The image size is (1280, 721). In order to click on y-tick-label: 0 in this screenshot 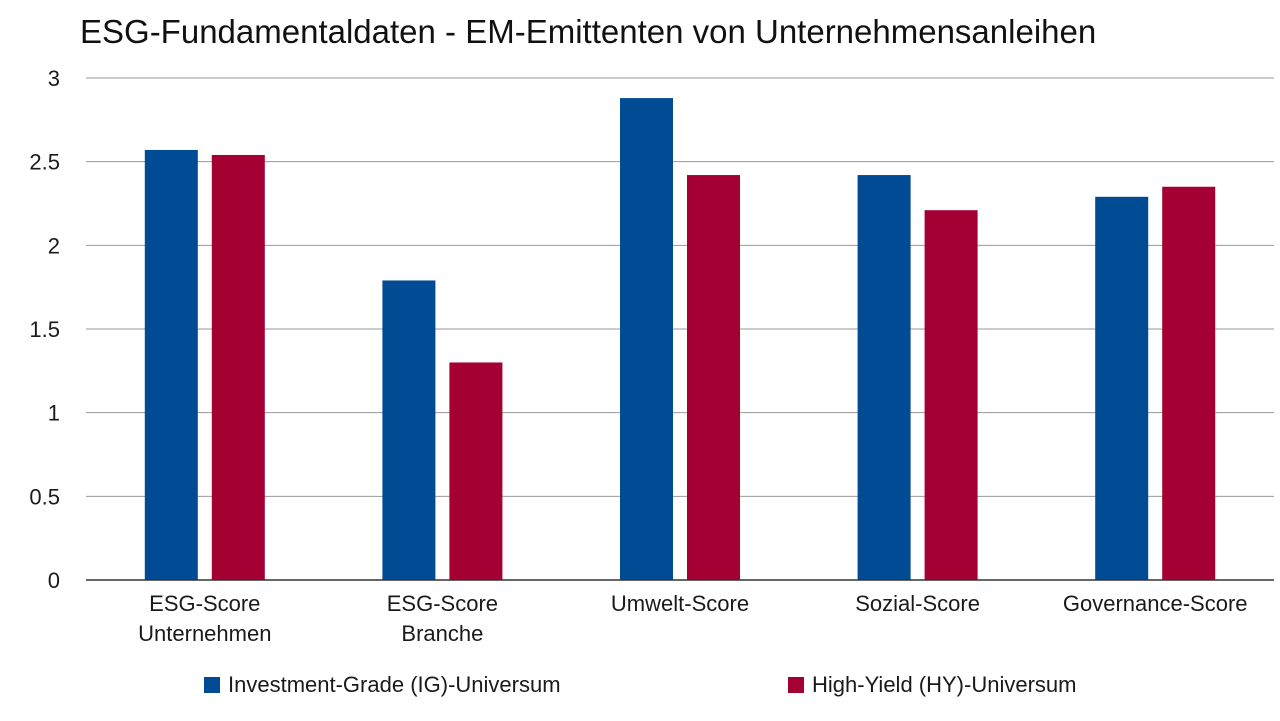, I will do `click(54, 580)`.